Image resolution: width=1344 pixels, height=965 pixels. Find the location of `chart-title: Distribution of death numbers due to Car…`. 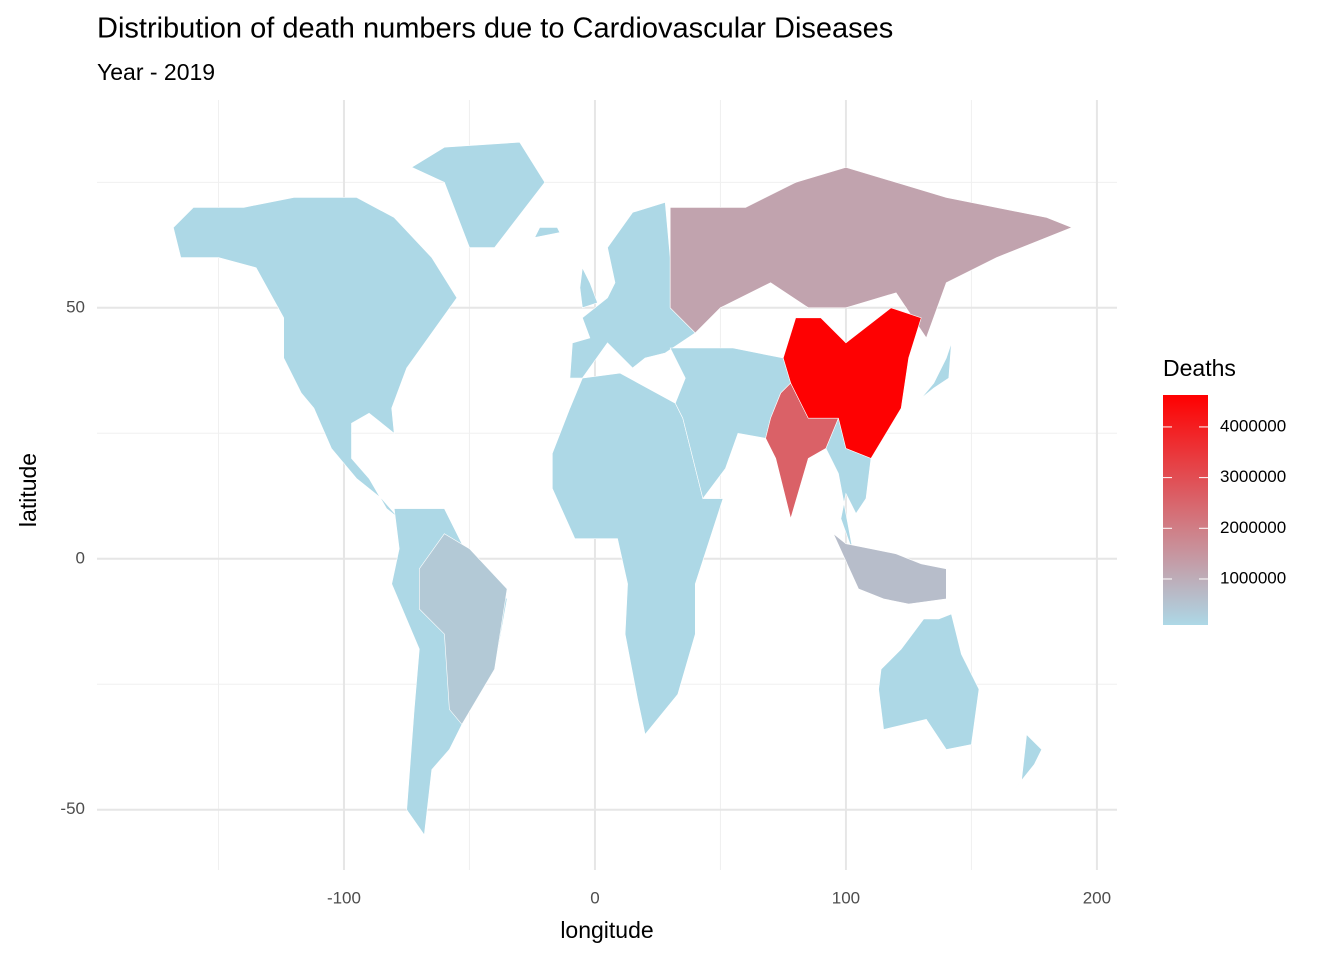

chart-title: Distribution of death numbers due to Car… is located at coordinates (495, 29).